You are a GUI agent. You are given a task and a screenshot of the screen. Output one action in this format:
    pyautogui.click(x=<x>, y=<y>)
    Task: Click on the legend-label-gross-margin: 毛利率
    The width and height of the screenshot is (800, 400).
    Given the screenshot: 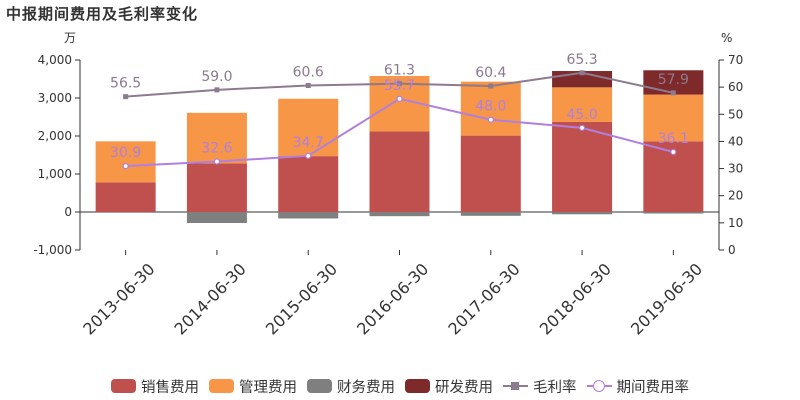 What is the action you would take?
    pyautogui.click(x=555, y=387)
    